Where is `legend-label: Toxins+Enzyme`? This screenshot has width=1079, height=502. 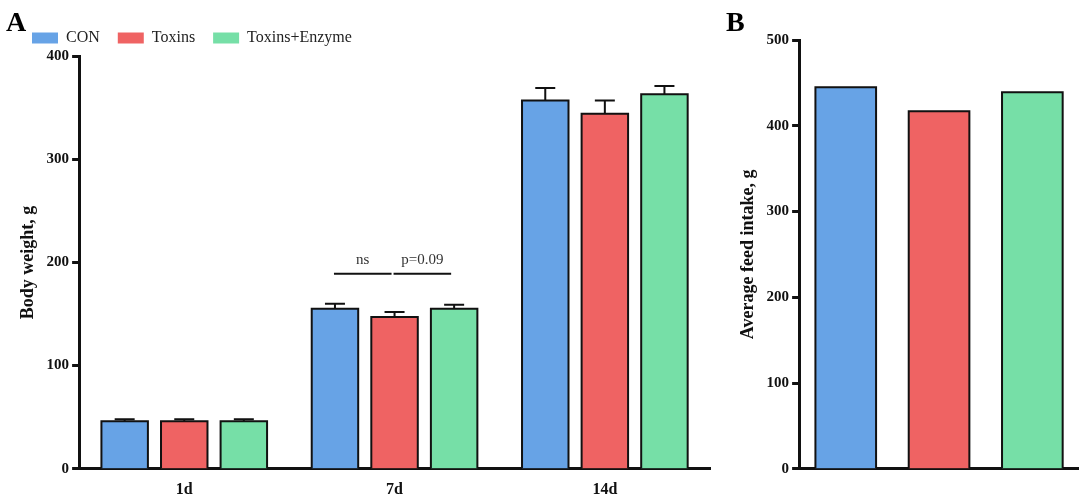 legend-label: Toxins+Enzyme is located at coordinates (299, 37).